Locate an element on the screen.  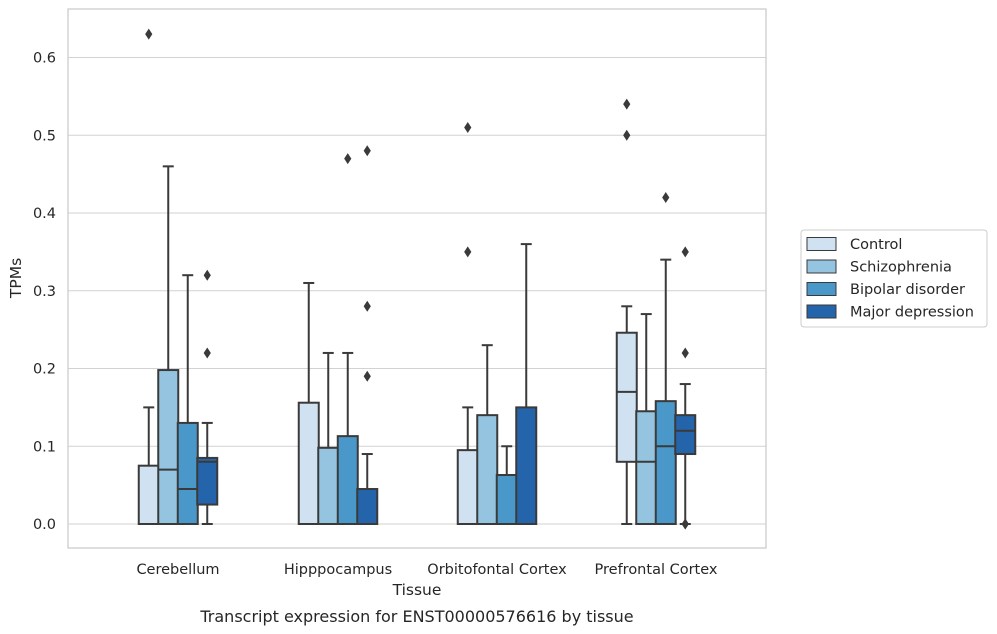
legend-frame is located at coordinates (894, 278).